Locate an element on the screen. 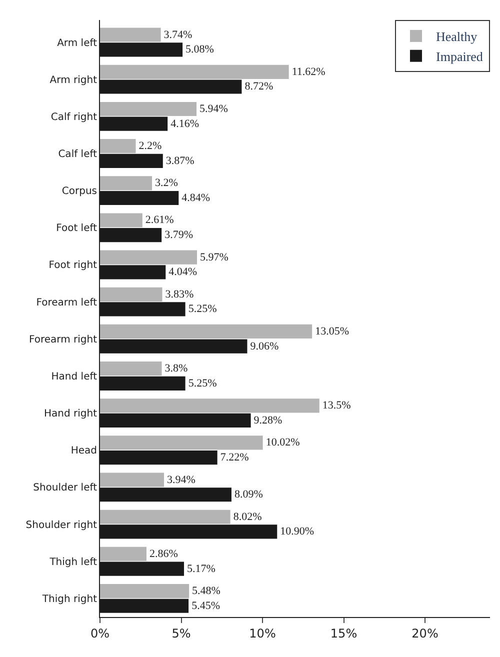 The height and width of the screenshot is (657, 500). data-label: 5.45% is located at coordinates (206, 606).